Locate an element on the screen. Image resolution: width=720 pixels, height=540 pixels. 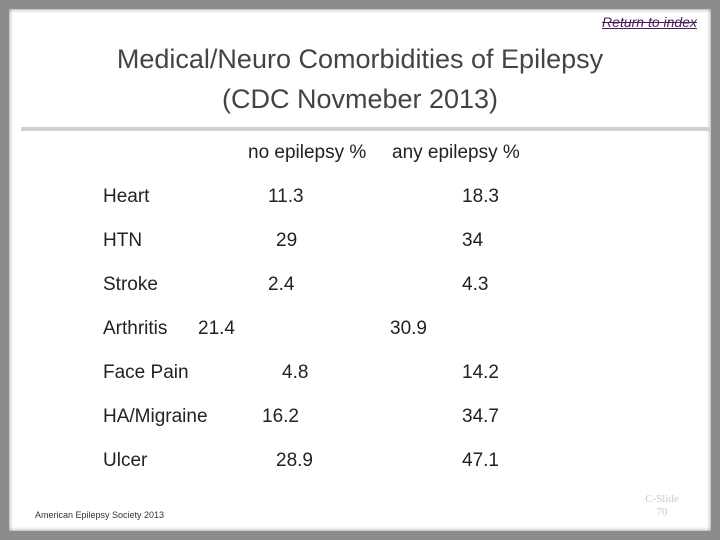
row-label: Face Pain is located at coordinates (146, 372).